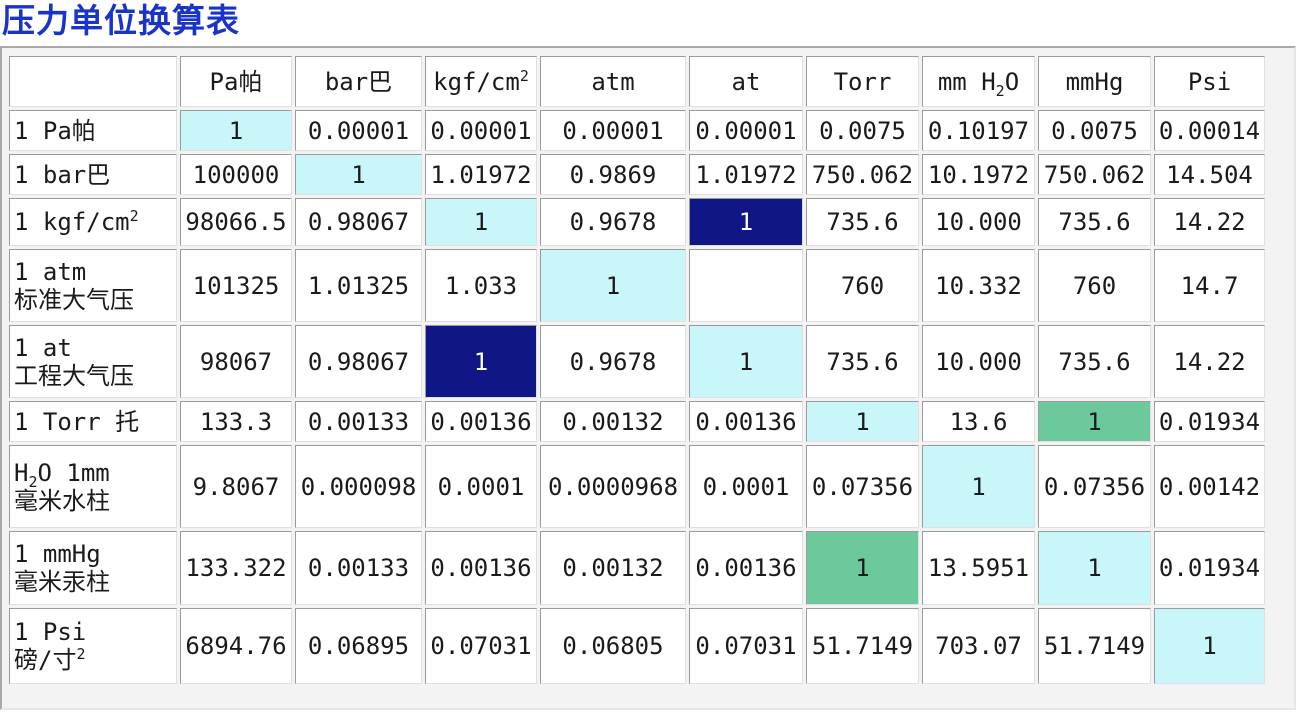 This screenshot has height=719, width=1300. I want to click on table-cell: 0.10197, so click(978, 130).